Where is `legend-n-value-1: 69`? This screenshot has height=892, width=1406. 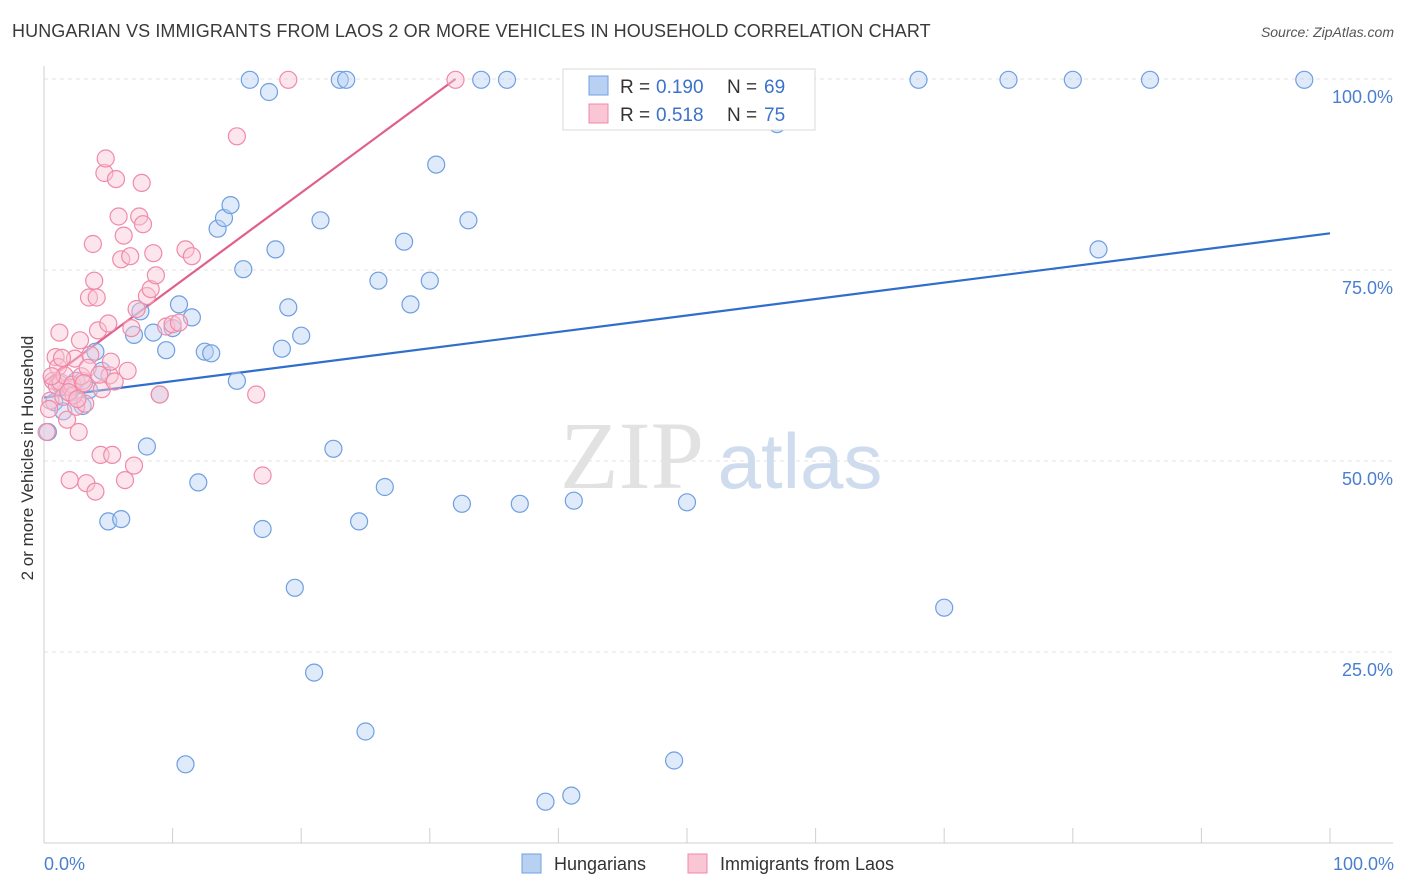
legend-n-value-1: 69 is located at coordinates (774, 87).